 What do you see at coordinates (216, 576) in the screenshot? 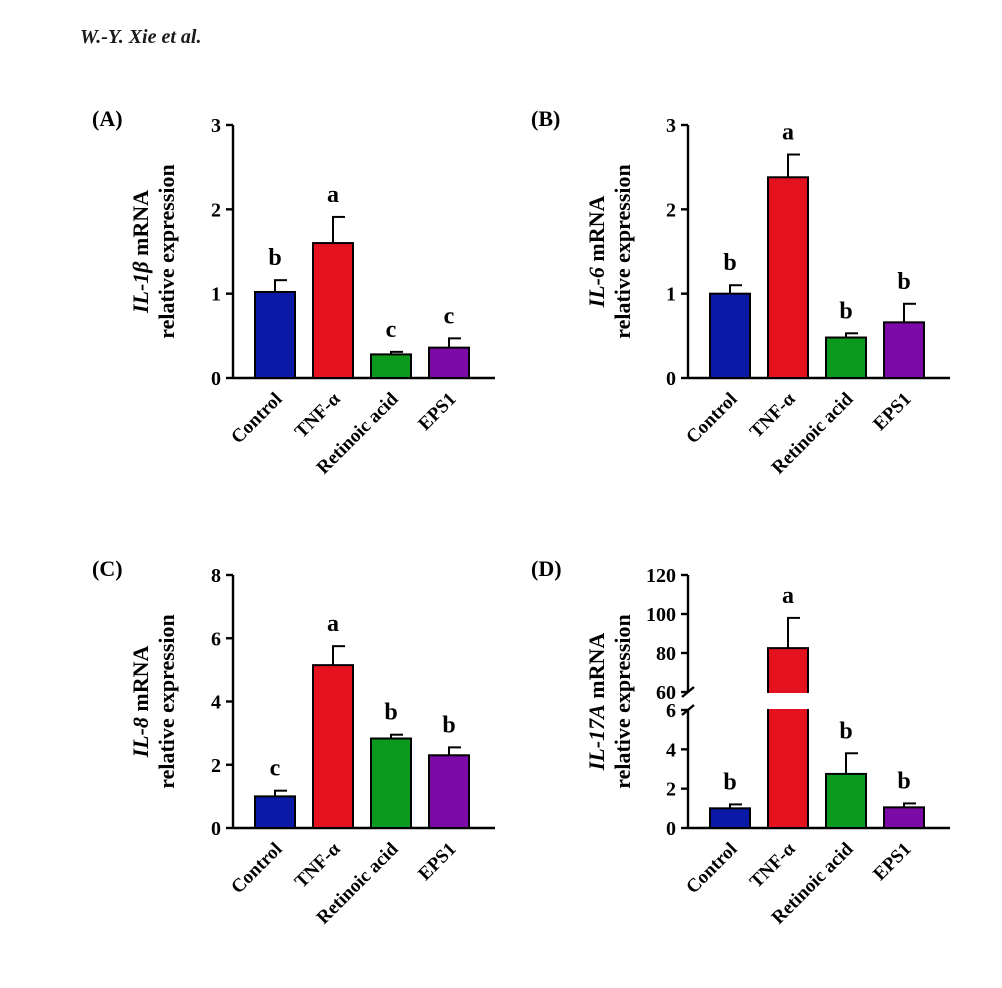
I see `y-tick-label: 8` at bounding box center [216, 576].